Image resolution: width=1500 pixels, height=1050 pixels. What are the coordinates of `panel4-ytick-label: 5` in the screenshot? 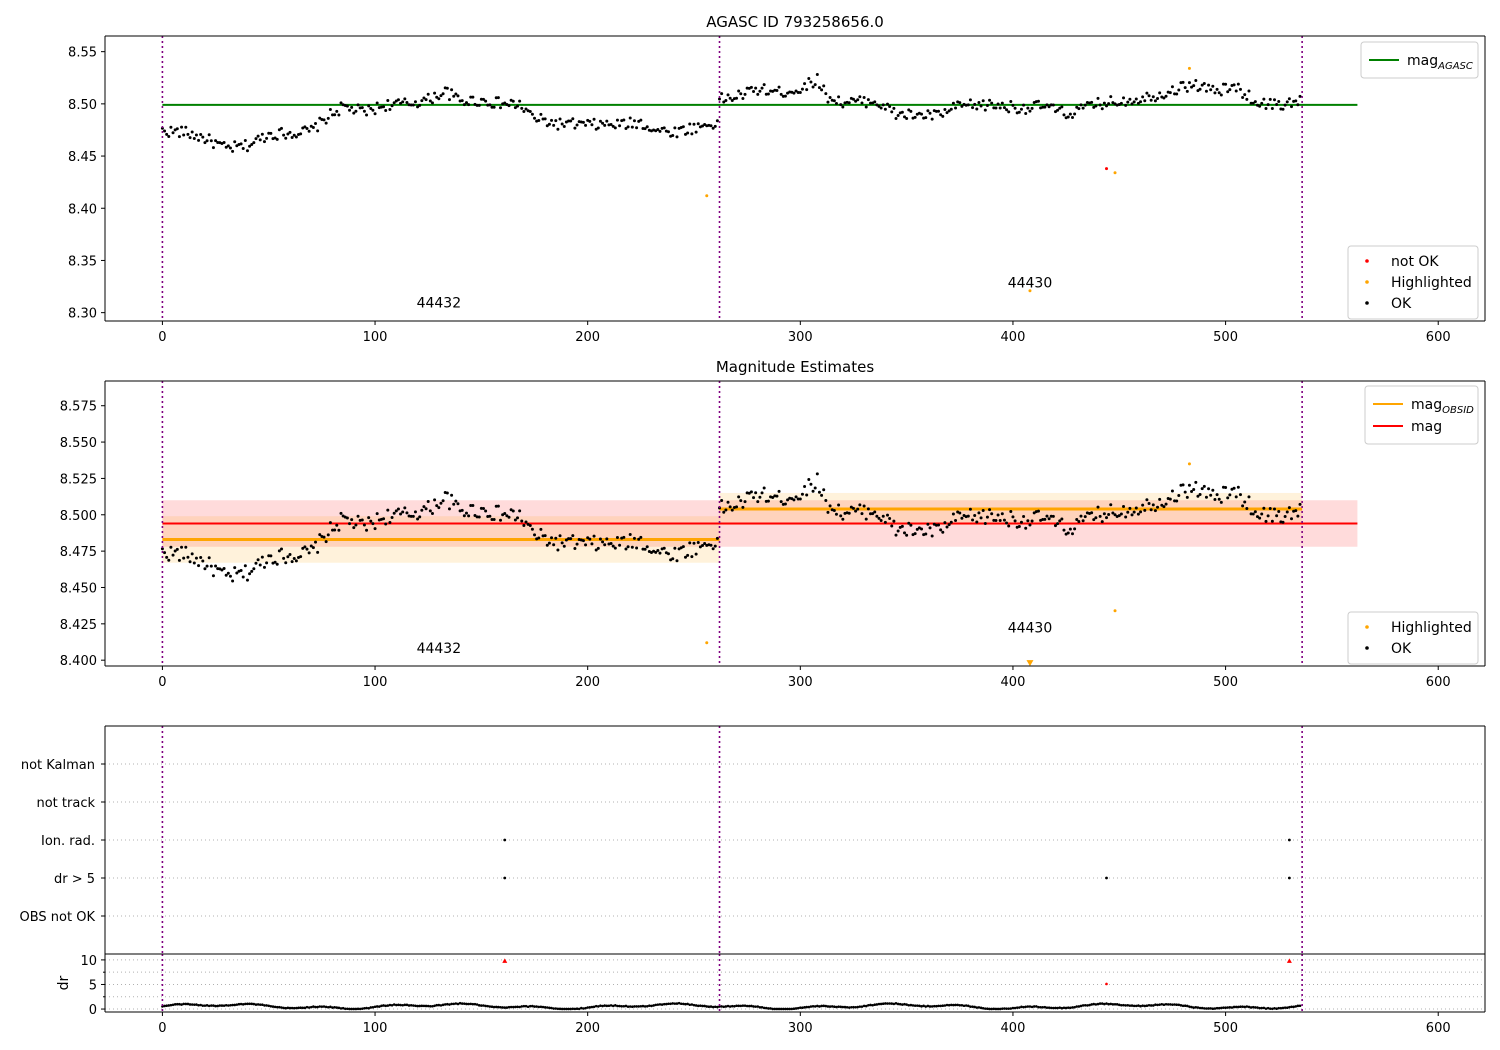 It's located at (93, 985).